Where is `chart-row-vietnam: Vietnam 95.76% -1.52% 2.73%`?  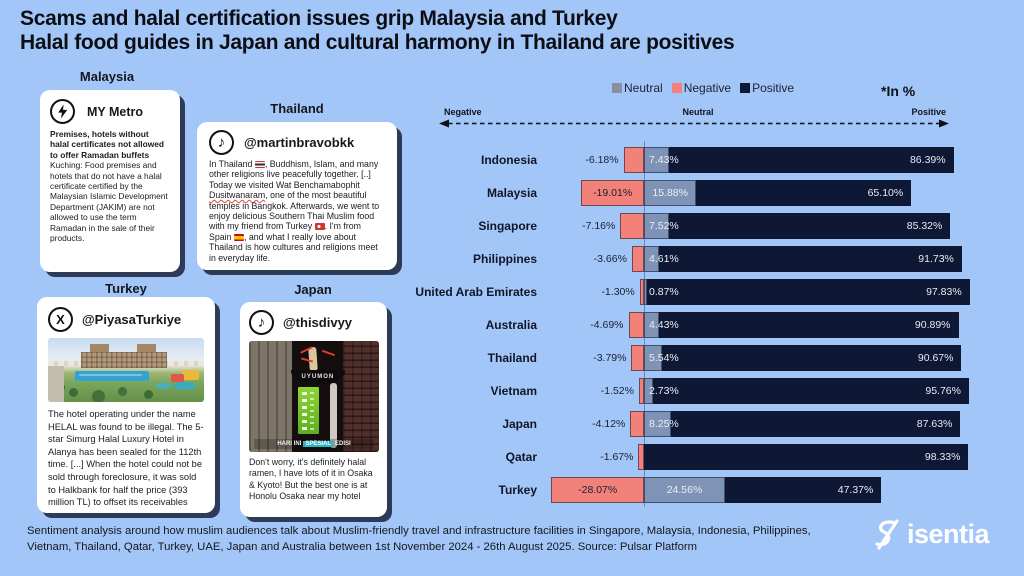
chart-row-vietnam: Vietnam 95.76% -1.52% 2.73% is located at coordinates (722, 391).